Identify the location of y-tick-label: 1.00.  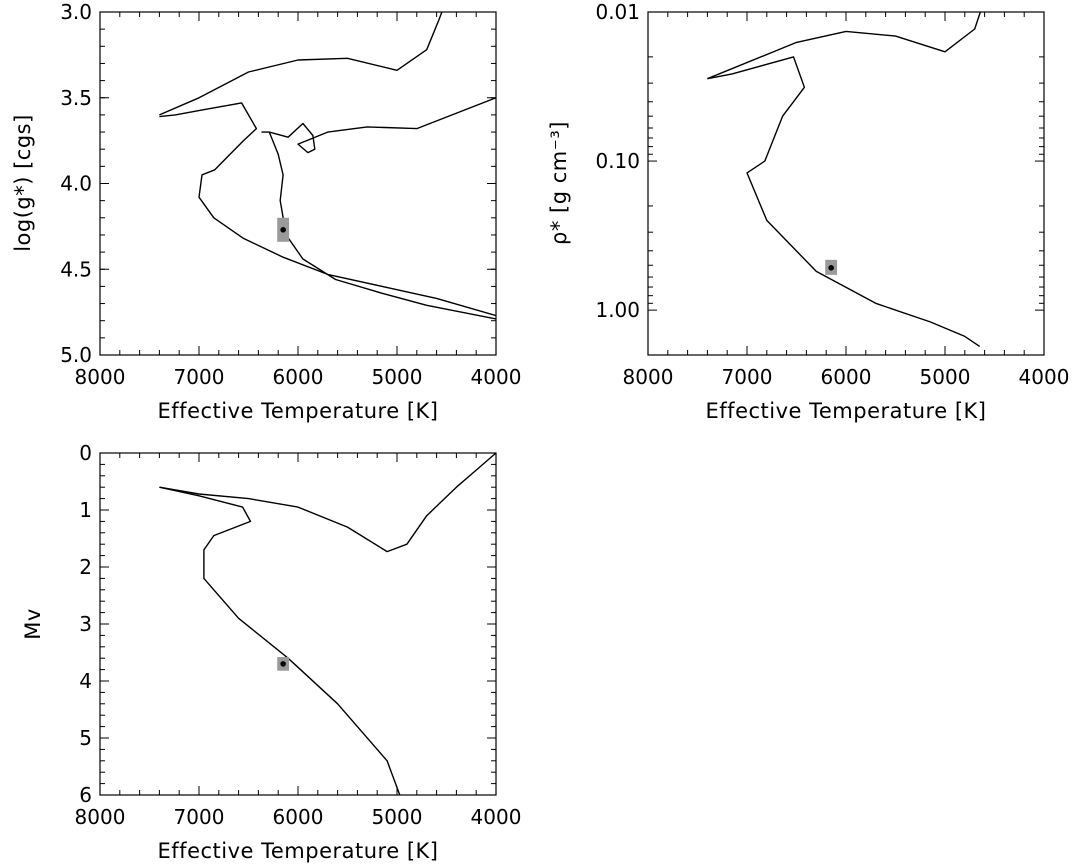
(617, 310).